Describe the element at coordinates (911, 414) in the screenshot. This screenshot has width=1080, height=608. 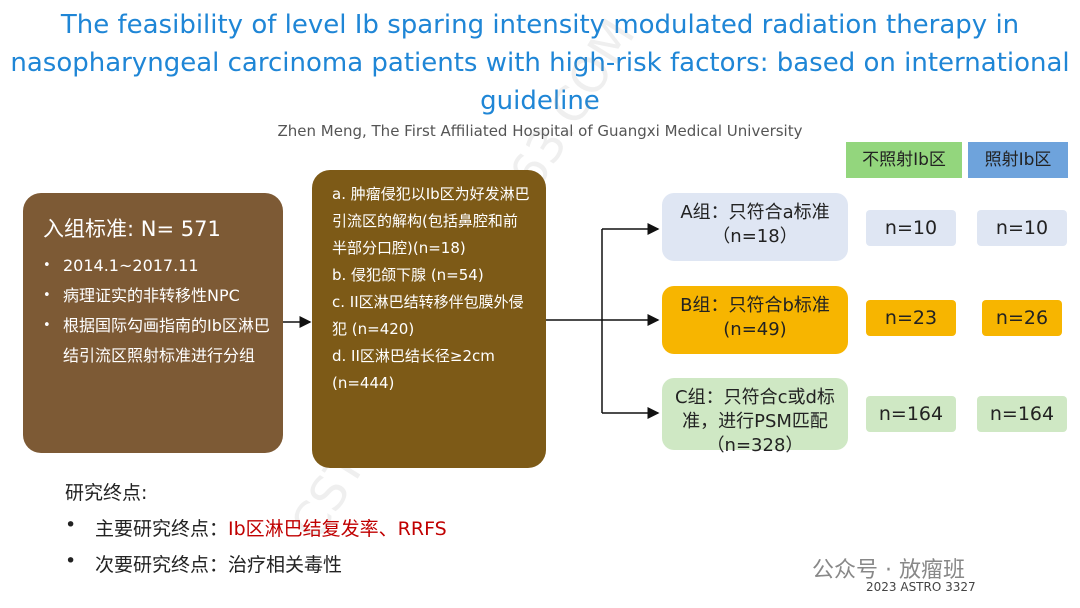
I see `group-c-no-ib-count: n=164` at that location.